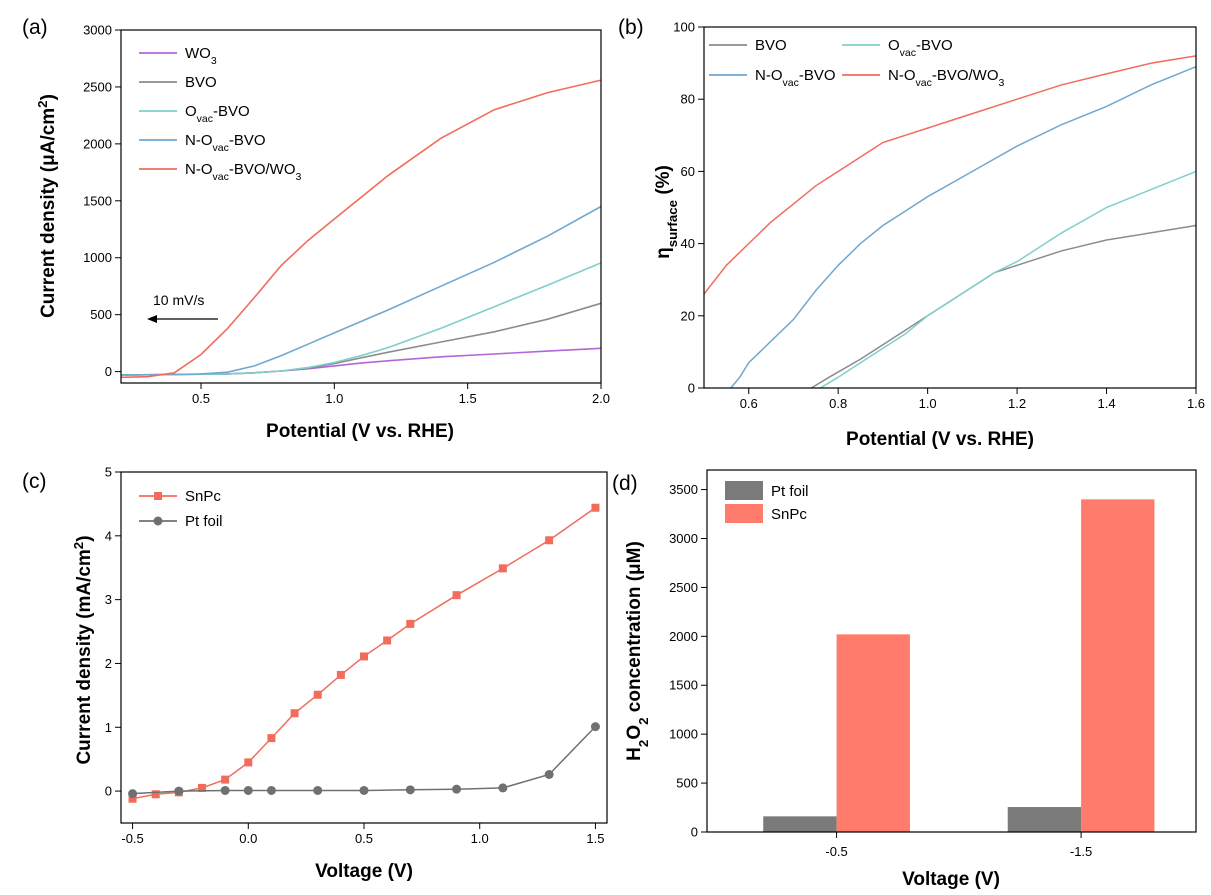 Image resolution: width=1211 pixels, height=895 pixels. What do you see at coordinates (97, 200) in the screenshot?
I see `panel-a-y-tick-label: 1500` at bounding box center [97, 200].